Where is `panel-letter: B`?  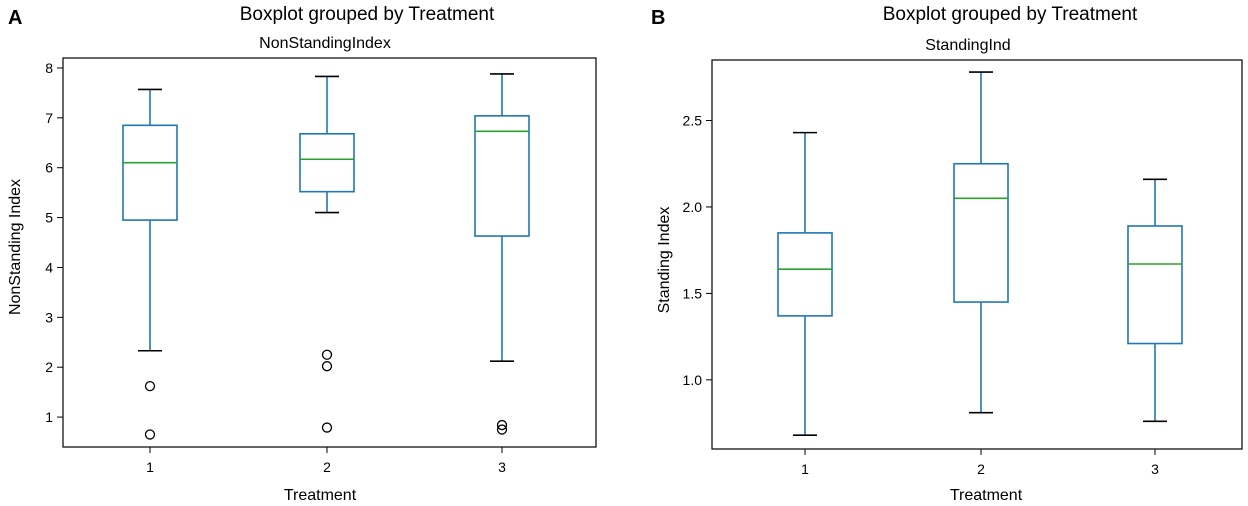
panel-letter: B is located at coordinates (658, 18).